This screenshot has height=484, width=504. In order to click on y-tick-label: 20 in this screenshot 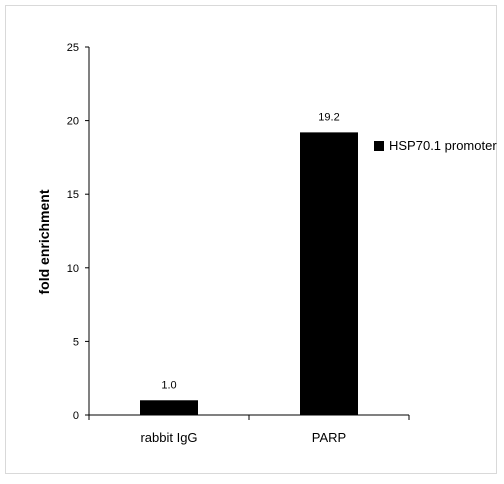, I will do `click(73, 122)`.